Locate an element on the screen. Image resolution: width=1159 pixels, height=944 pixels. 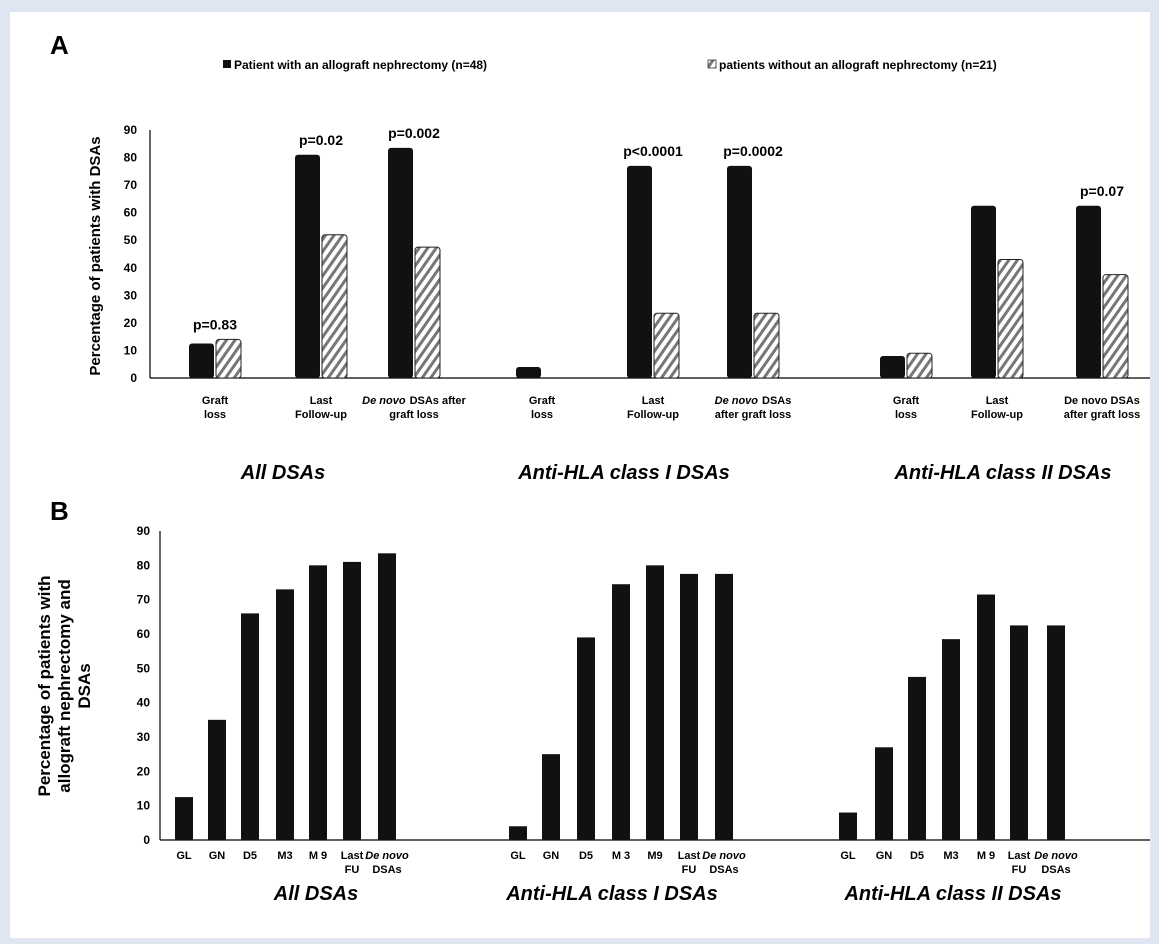
y-tick-label: 0 is located at coordinates (146, 840).